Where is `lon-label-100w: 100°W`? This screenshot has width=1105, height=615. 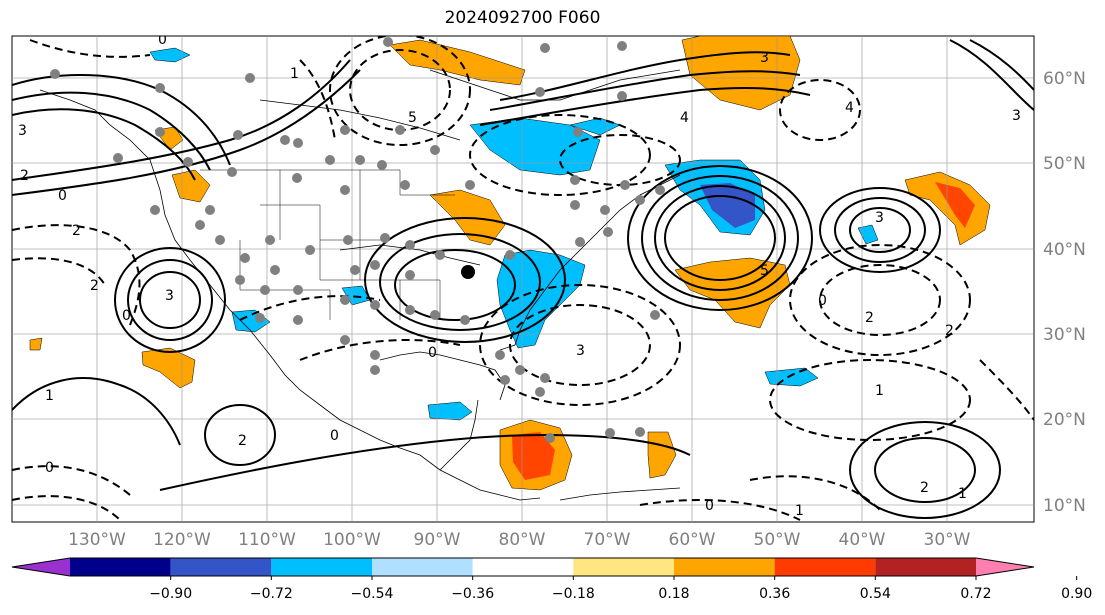
lon-label-100w: 100°W is located at coordinates (352, 540).